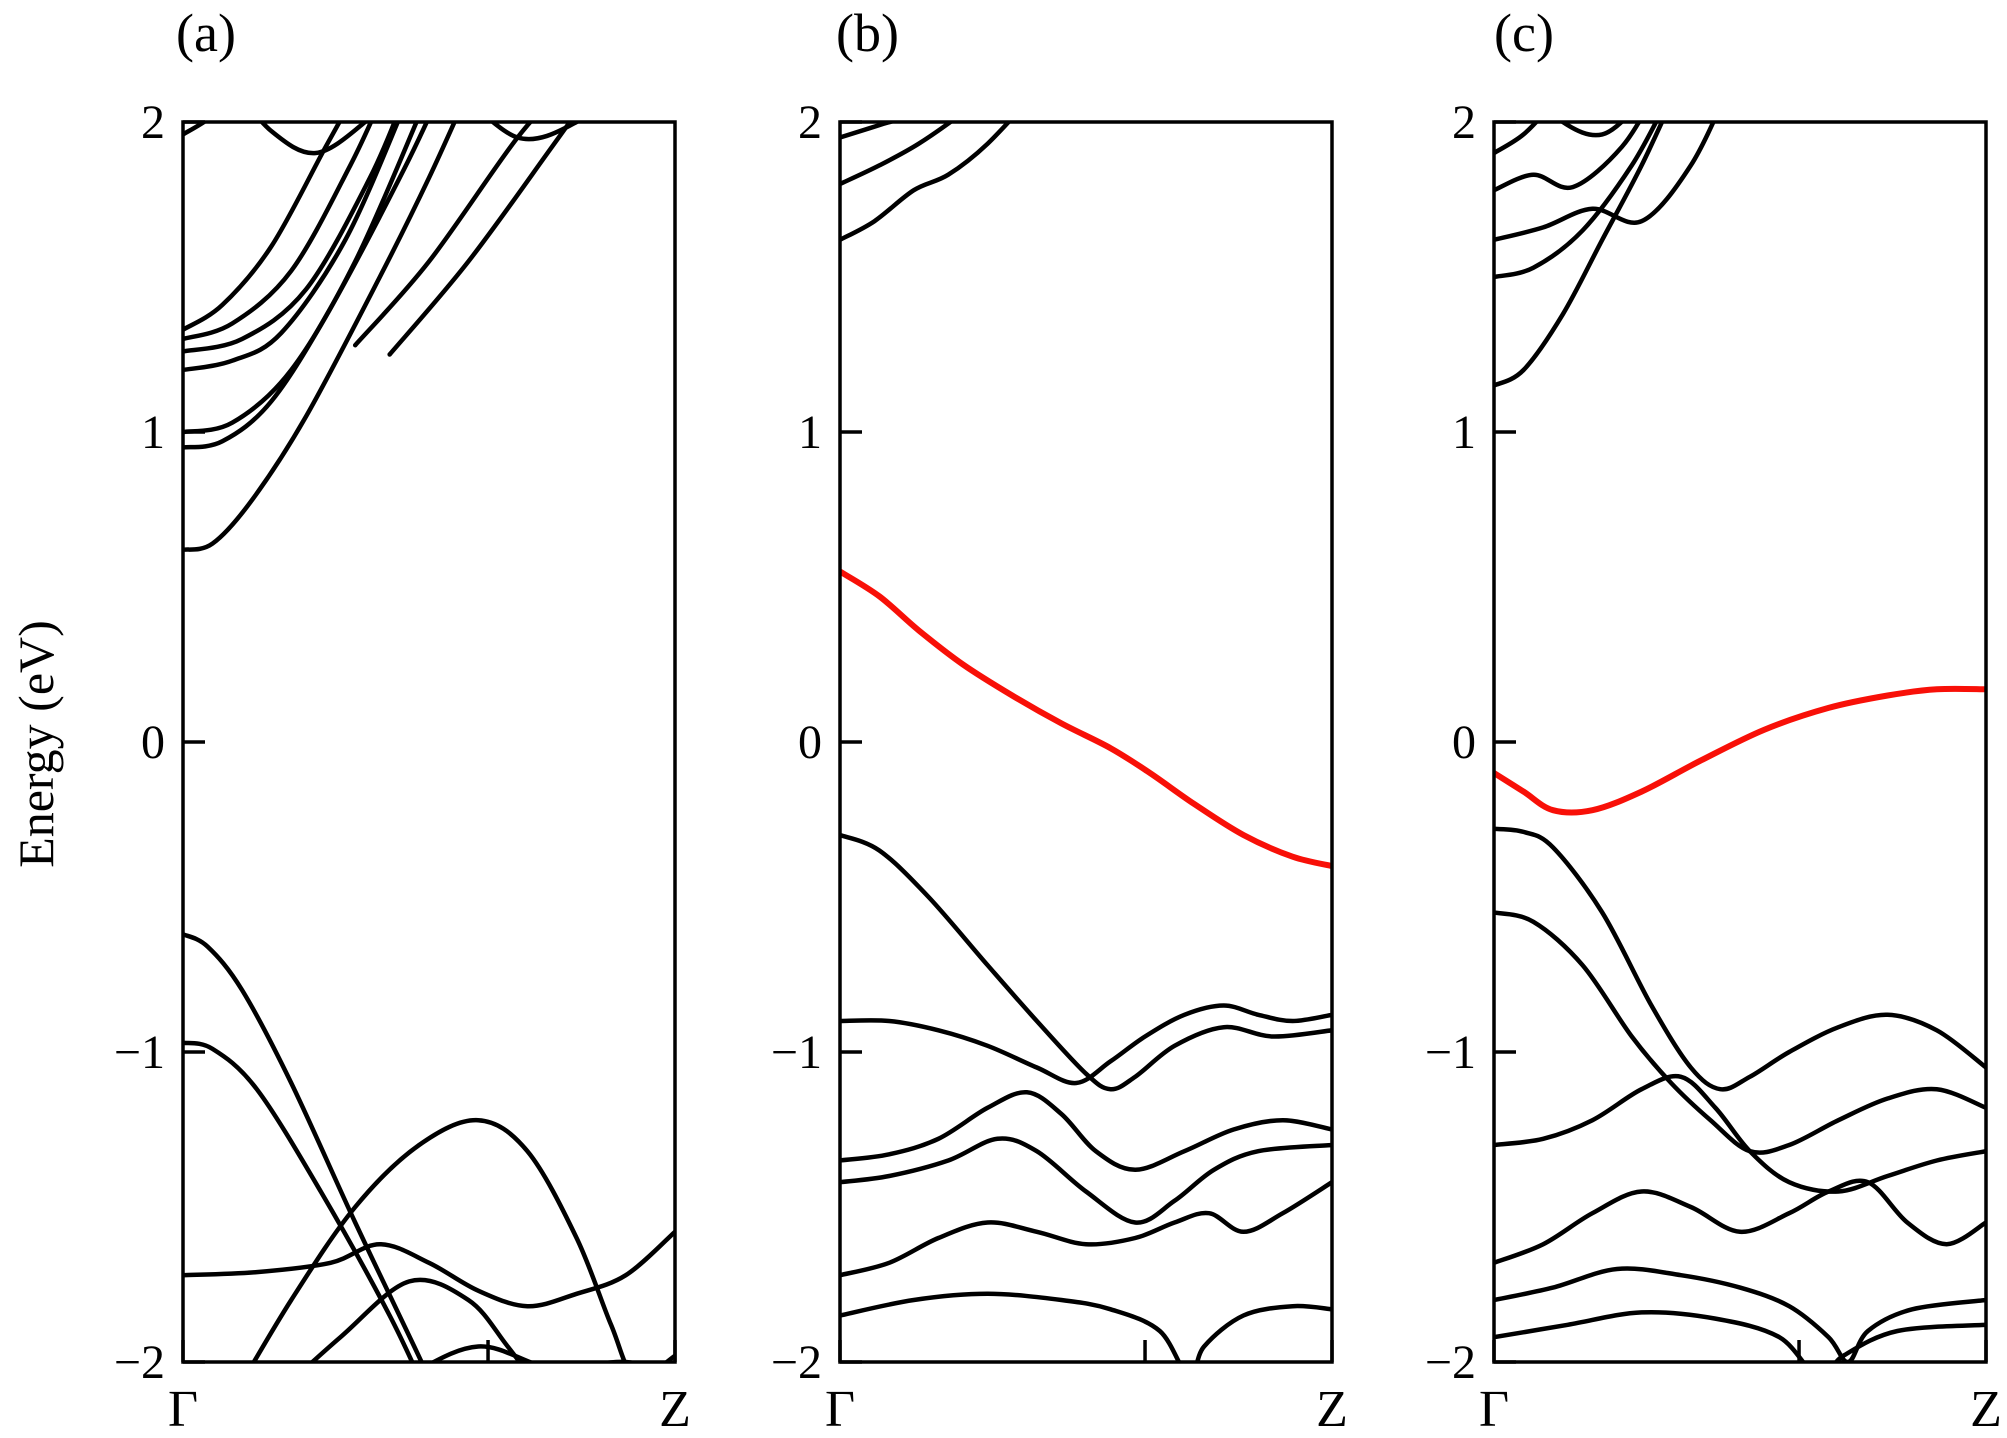 The width and height of the screenshot is (2007, 1438). What do you see at coordinates (1524, 33) in the screenshot?
I see `panel-label-c: (c)` at bounding box center [1524, 33].